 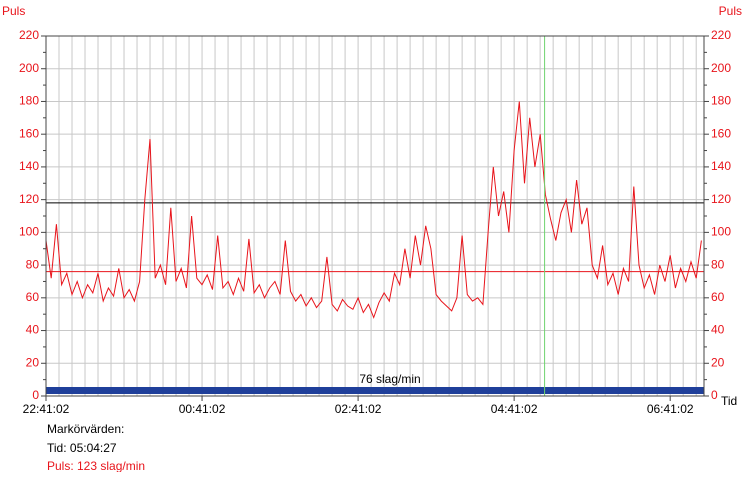 I want to click on y-axis-label: Puls, so click(x=13, y=11).